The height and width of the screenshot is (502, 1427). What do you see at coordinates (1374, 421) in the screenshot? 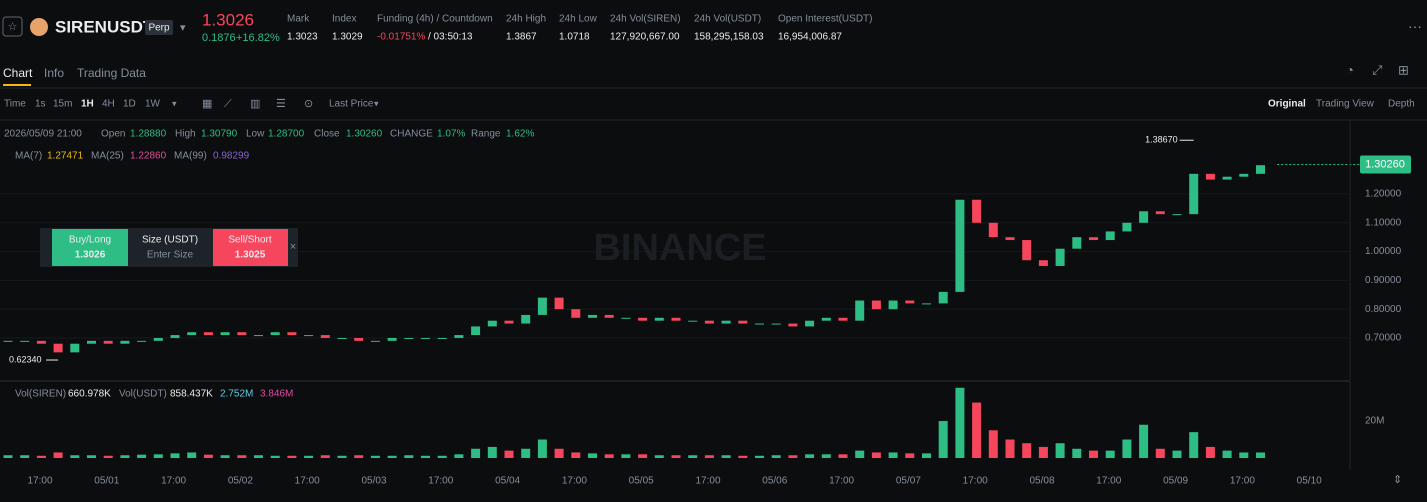
I see `vol-tick-label: 20M` at bounding box center [1374, 421].